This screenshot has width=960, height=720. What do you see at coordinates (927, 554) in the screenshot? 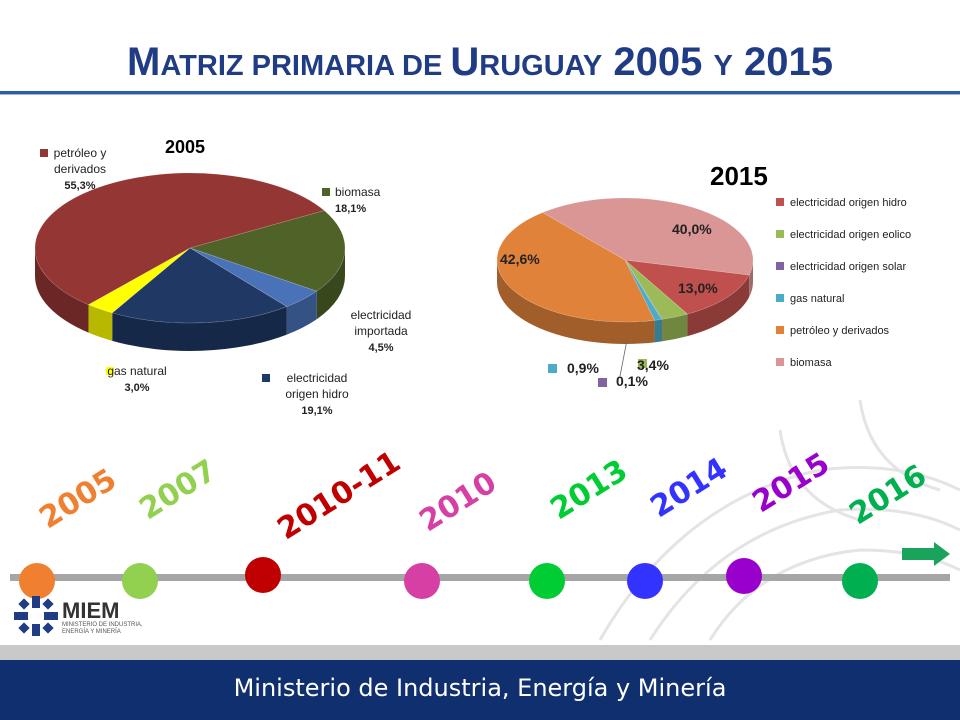
I see `next-arrow-icon` at bounding box center [927, 554].